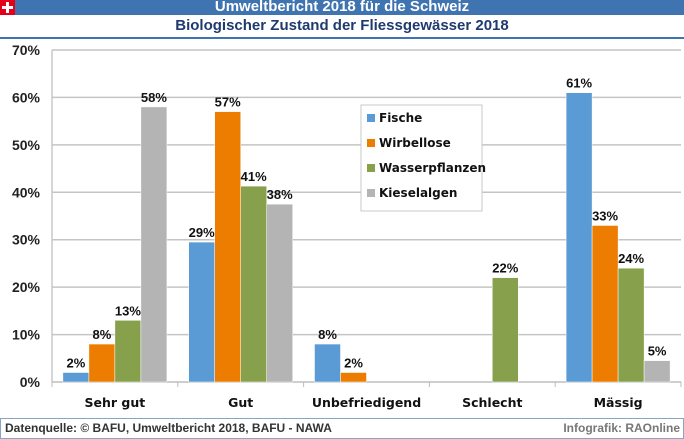 Image resolution: width=684 pixels, height=439 pixels. Describe the element at coordinates (128, 310) in the screenshot. I see `data-label: 13%` at that location.